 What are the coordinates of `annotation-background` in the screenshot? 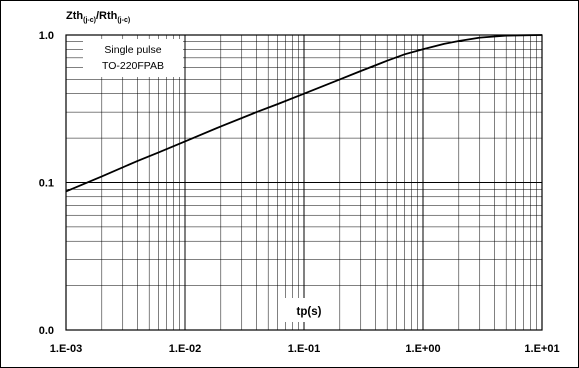 It's located at (133, 58).